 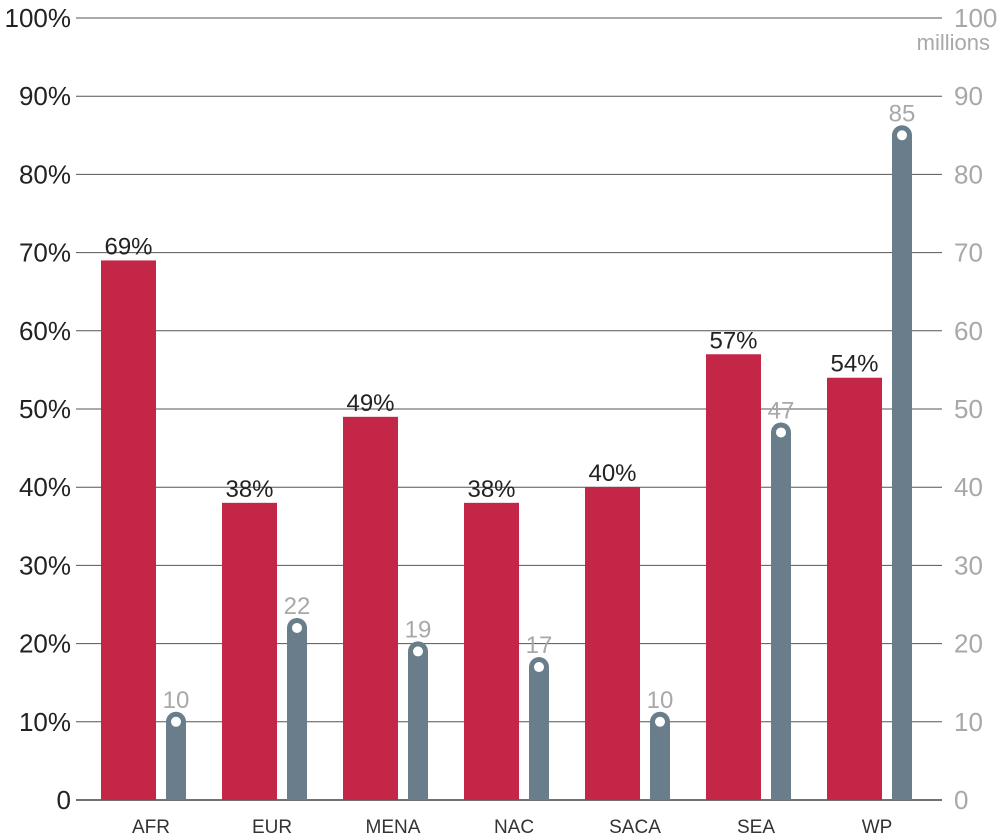 I want to click on left-tick-label: 60%, so click(x=45, y=331).